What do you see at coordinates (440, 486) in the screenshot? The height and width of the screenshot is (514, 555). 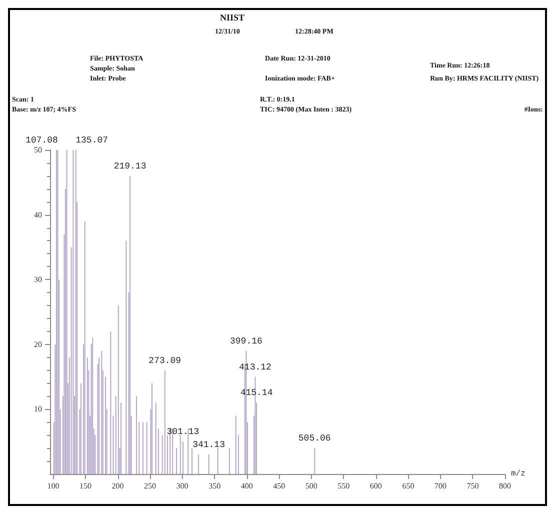 I see `x-tick-label: 700` at bounding box center [440, 486].